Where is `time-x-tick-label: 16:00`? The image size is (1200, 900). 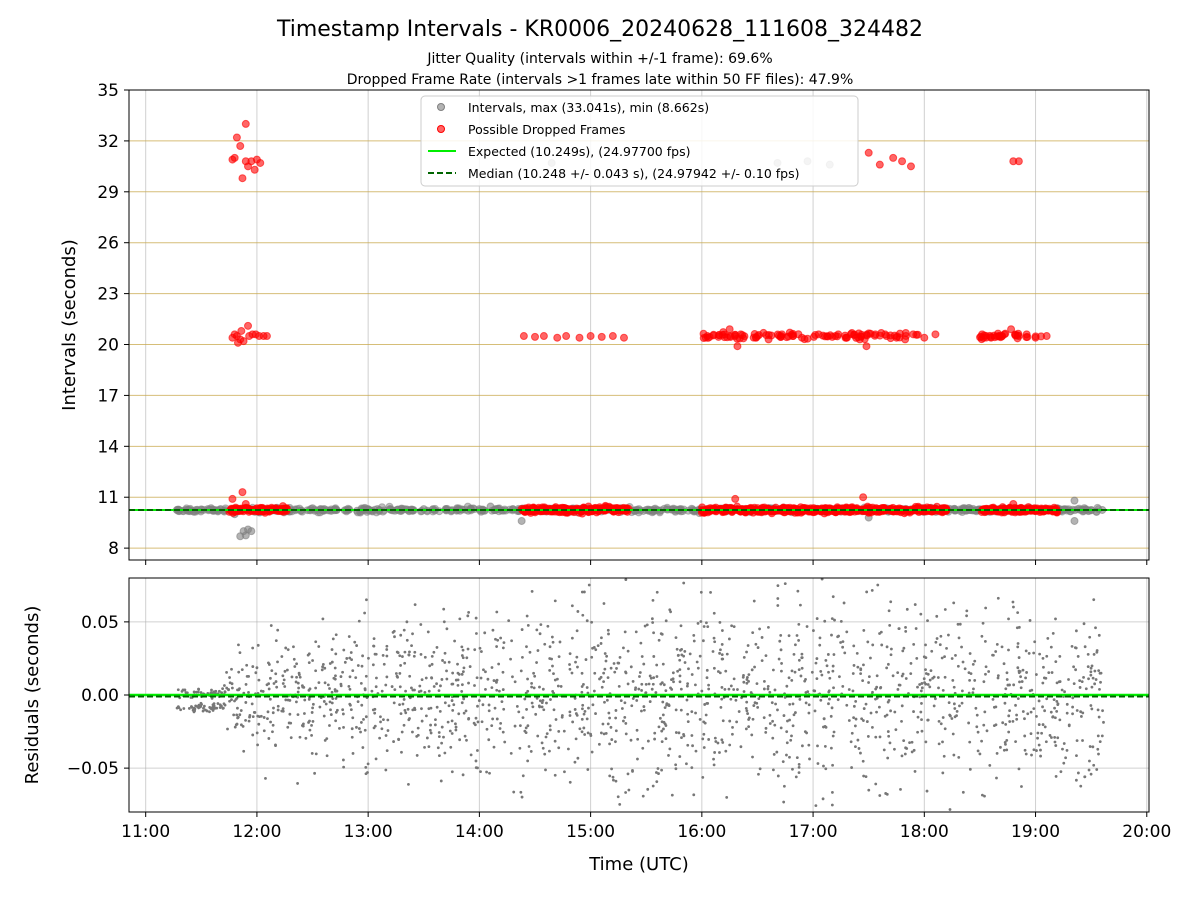
time-x-tick-label: 16:00 is located at coordinates (701, 832).